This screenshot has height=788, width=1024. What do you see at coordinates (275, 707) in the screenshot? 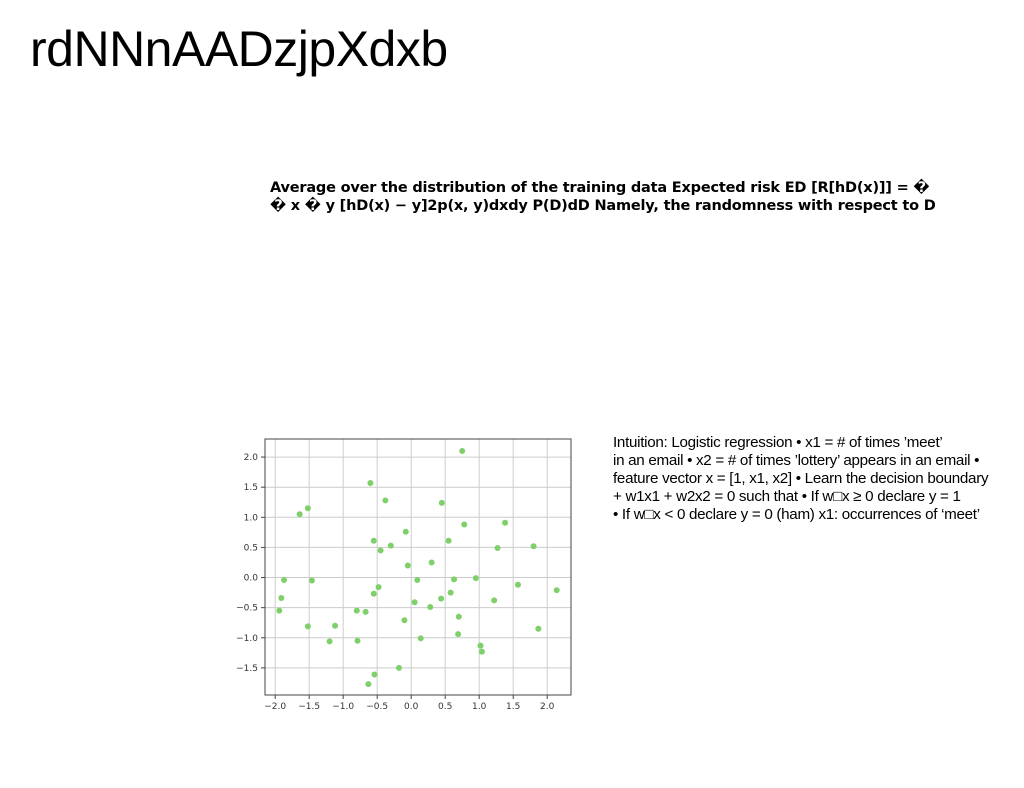
I see `x-tick-label: −2.0` at bounding box center [275, 707].